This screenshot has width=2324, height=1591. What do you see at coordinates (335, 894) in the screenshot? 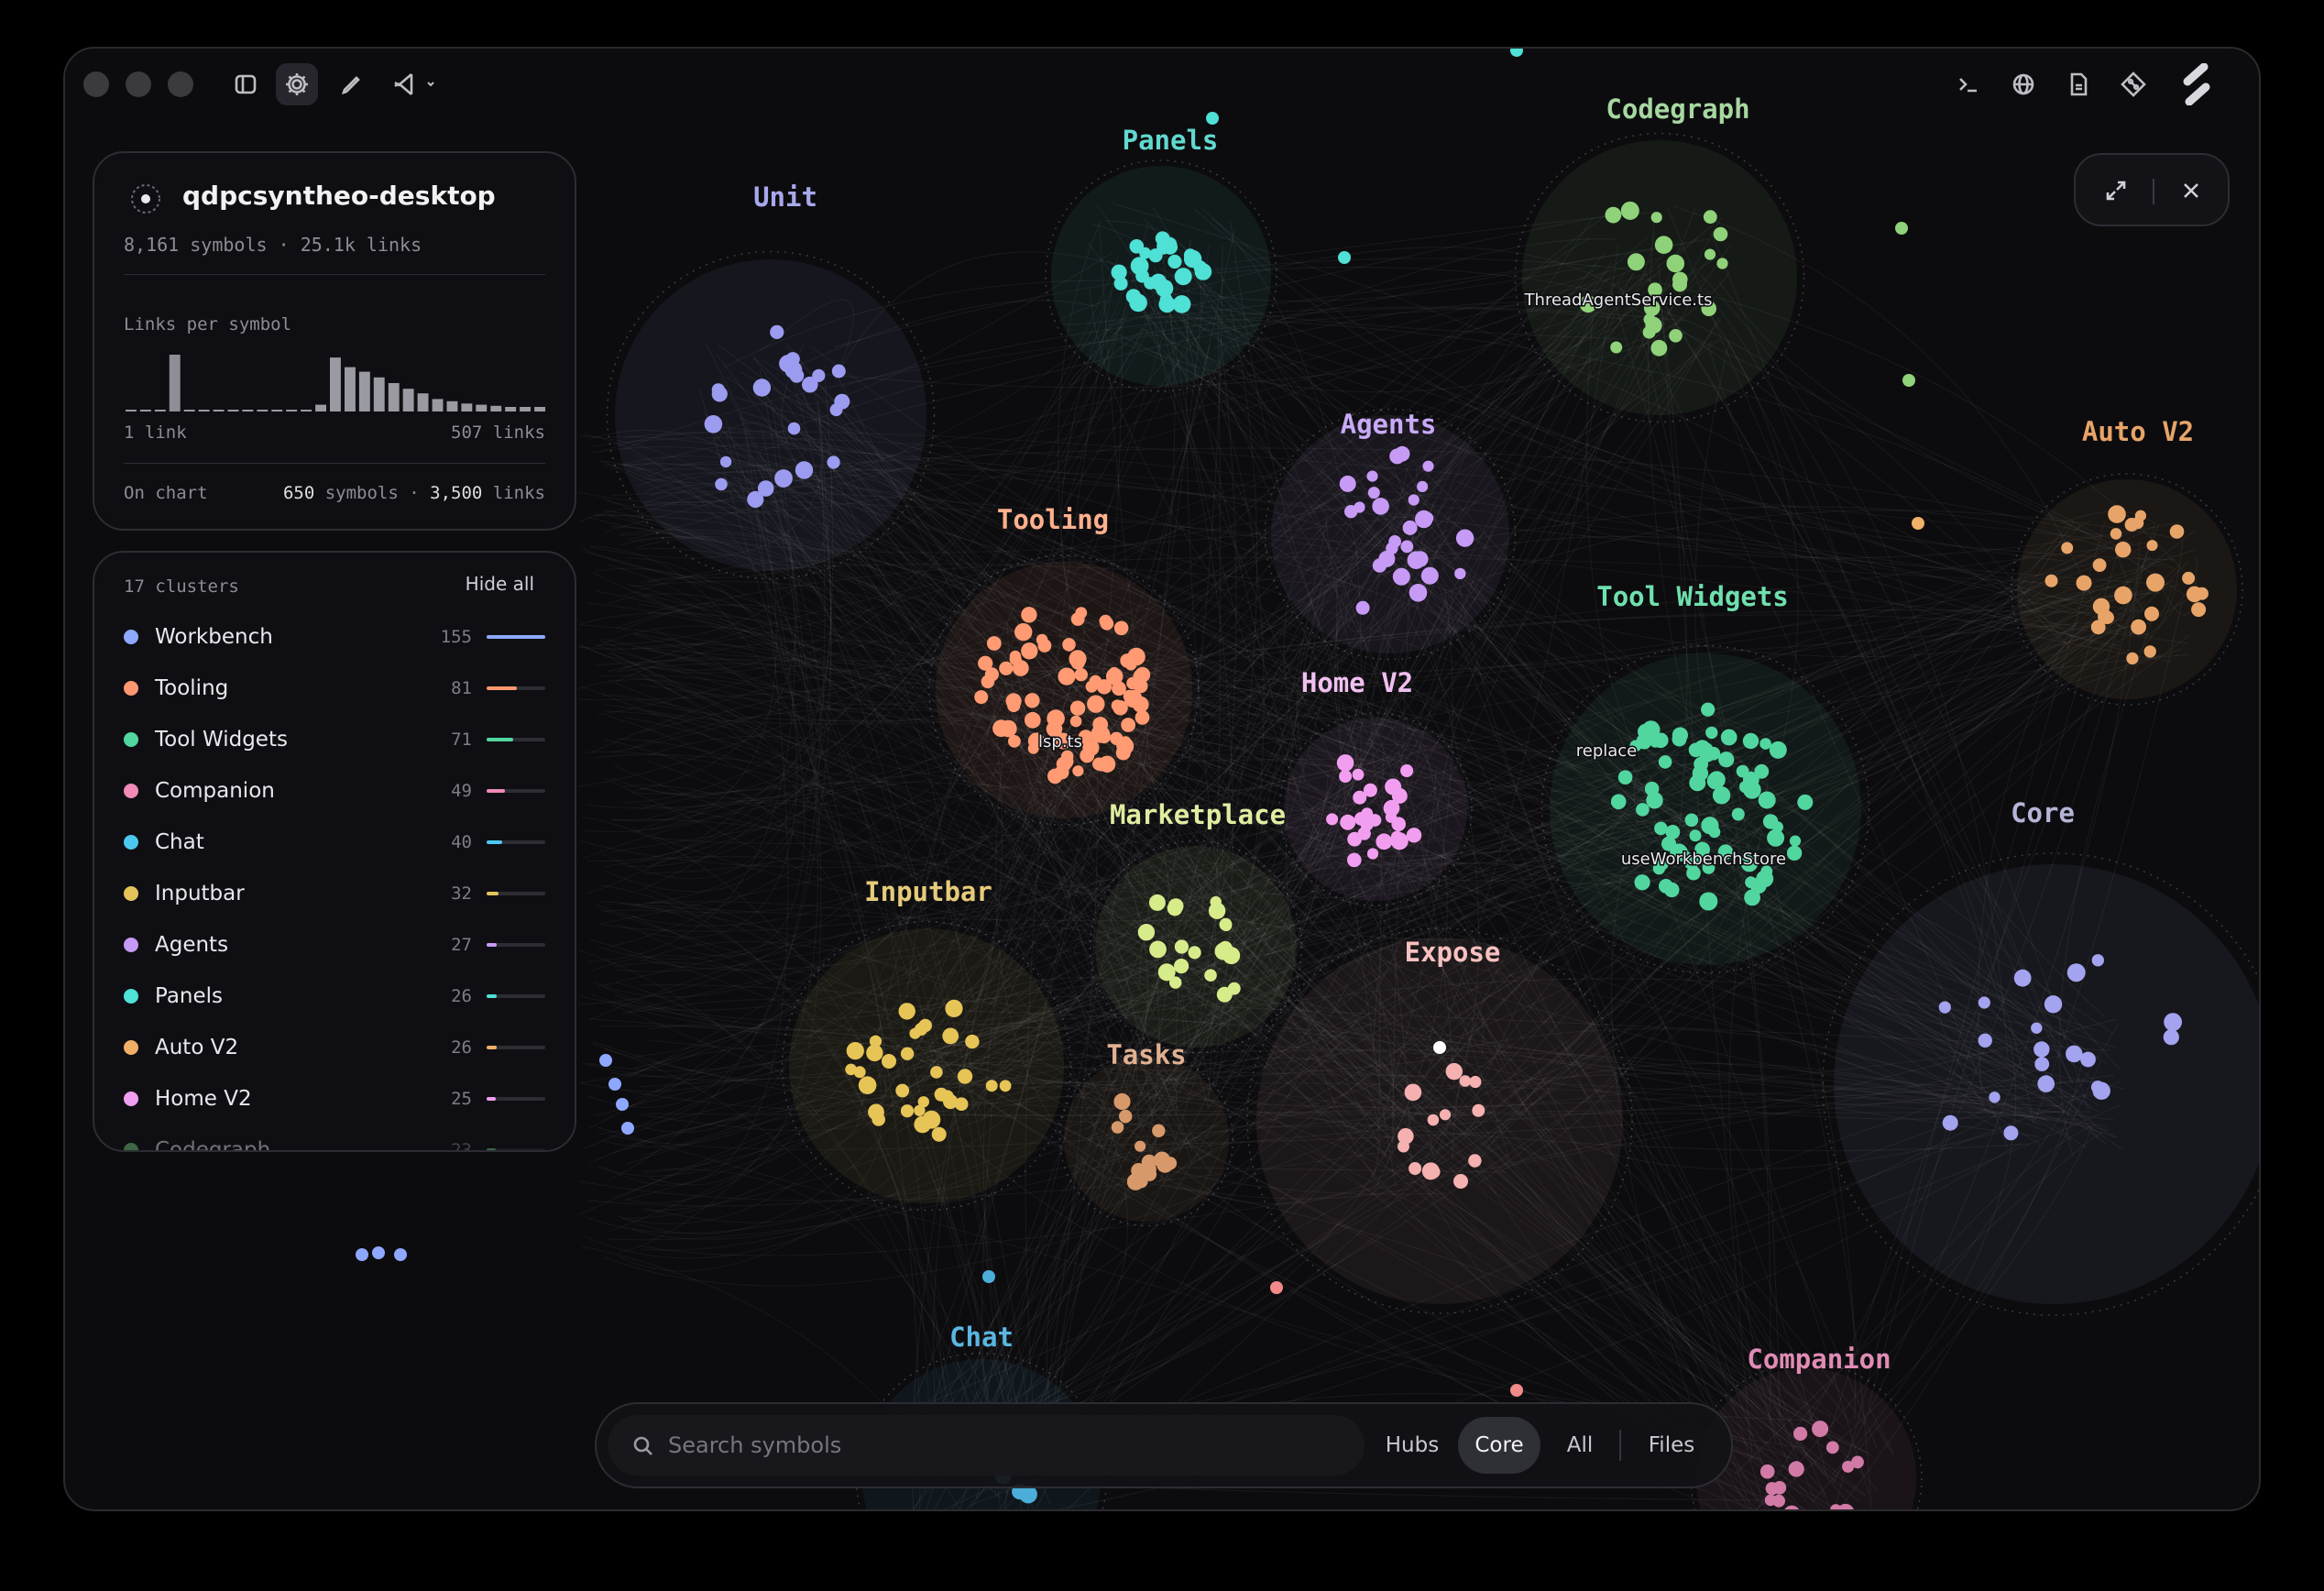
I see `cluster-row-inputbar: Inputbar 32` at bounding box center [335, 894].